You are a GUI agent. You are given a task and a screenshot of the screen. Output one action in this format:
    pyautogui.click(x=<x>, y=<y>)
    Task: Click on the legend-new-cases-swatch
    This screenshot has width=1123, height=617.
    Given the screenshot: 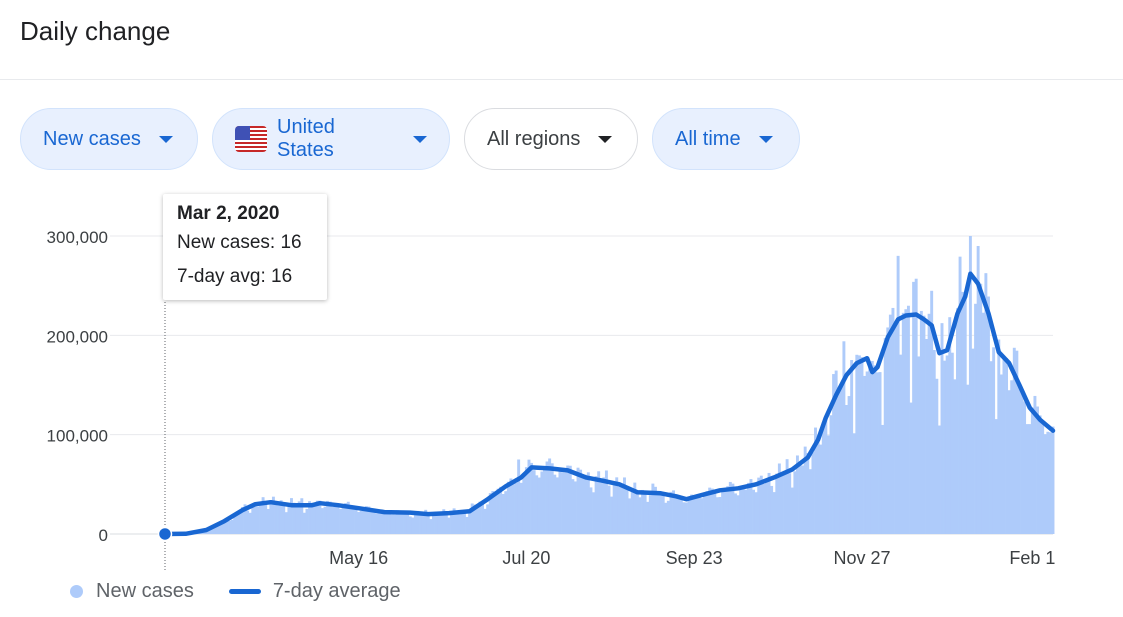 What is the action you would take?
    pyautogui.click(x=76, y=591)
    